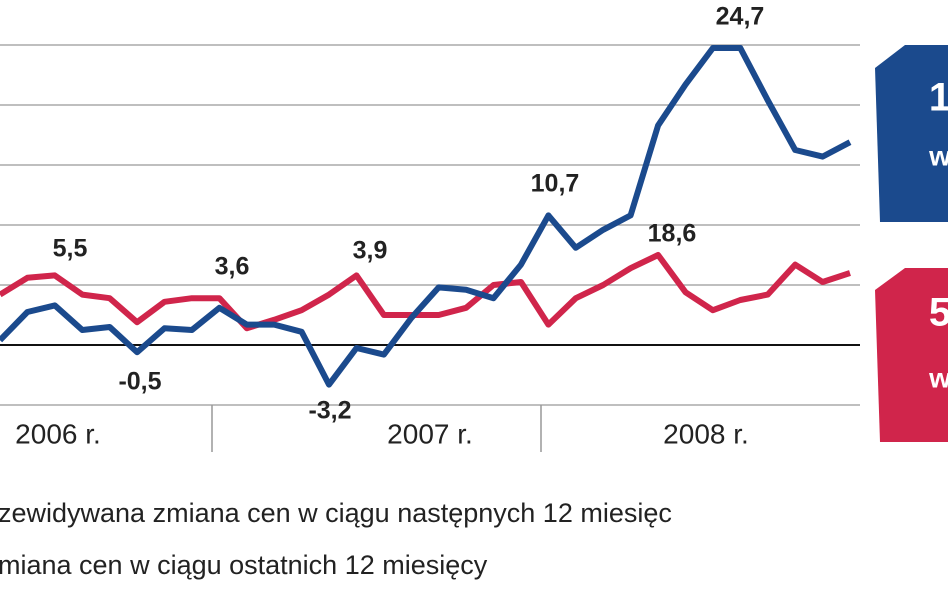 Image resolution: width=948 pixels, height=593 pixels. I want to click on side-big: 1, so click(938, 98).